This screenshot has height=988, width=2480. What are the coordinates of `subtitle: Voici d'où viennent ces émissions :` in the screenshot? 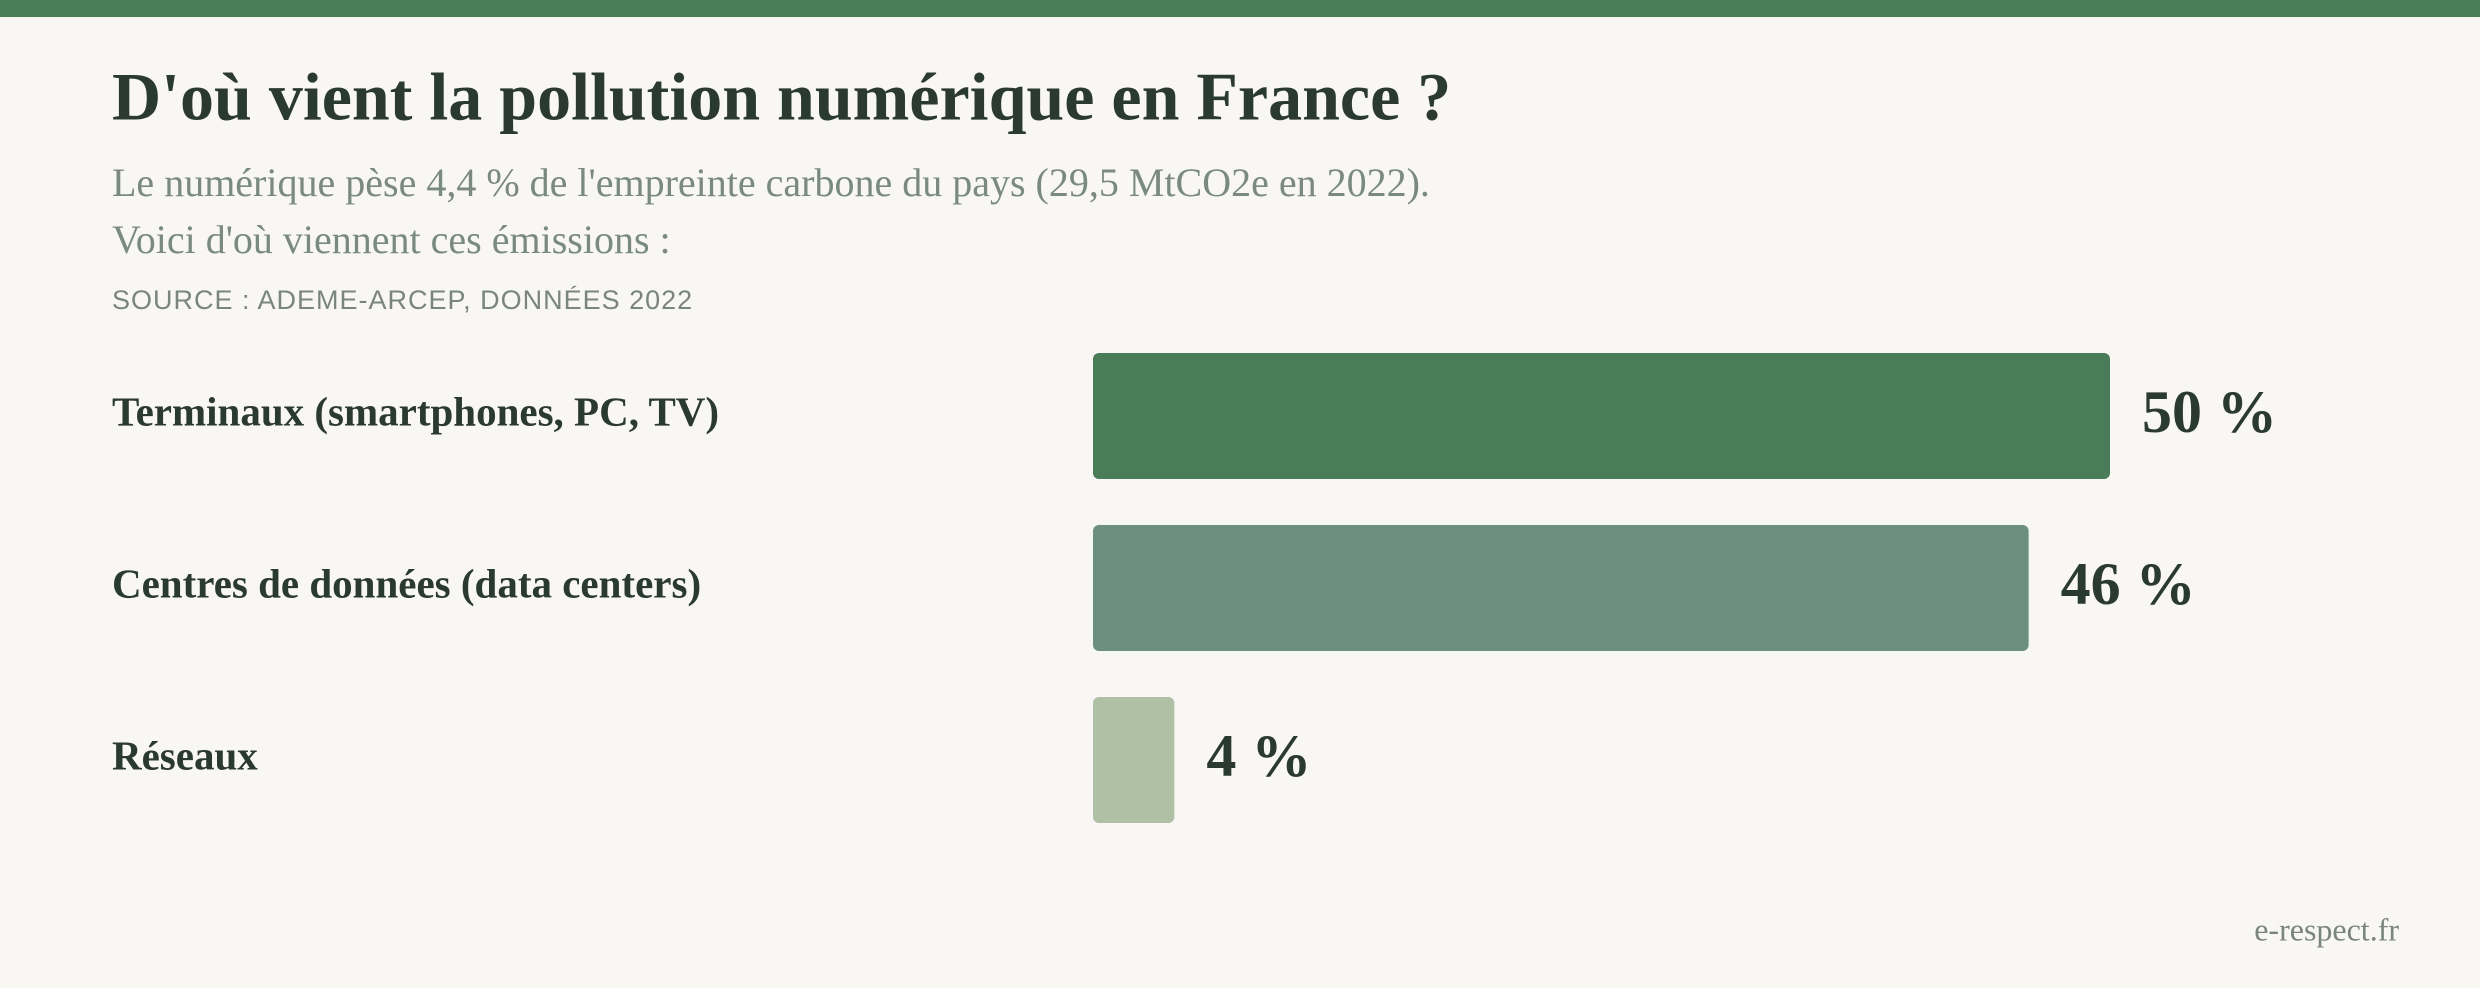 It's located at (391, 239).